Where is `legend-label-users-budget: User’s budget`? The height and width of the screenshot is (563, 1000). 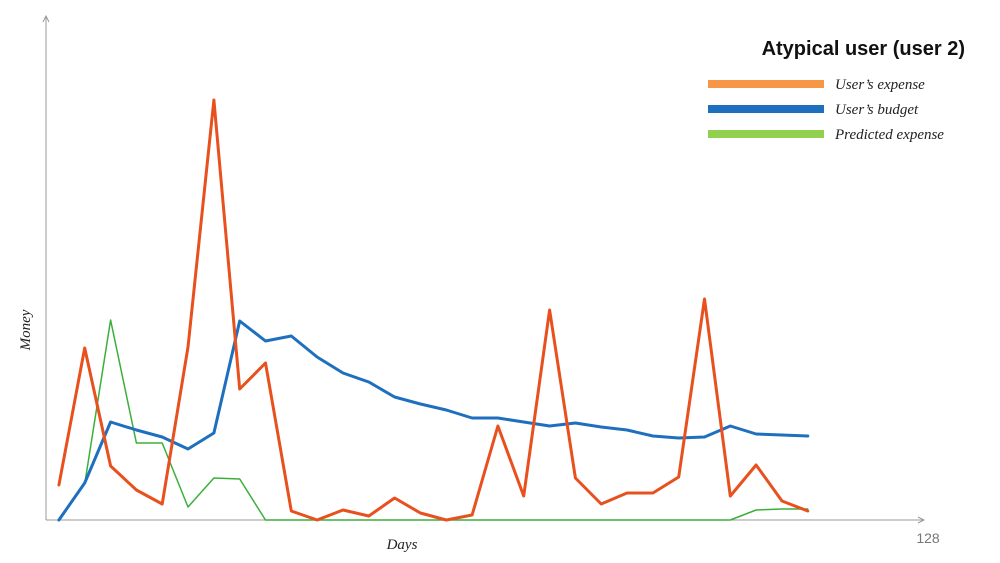
legend-label-users-budget: User’s budget is located at coordinates (877, 110).